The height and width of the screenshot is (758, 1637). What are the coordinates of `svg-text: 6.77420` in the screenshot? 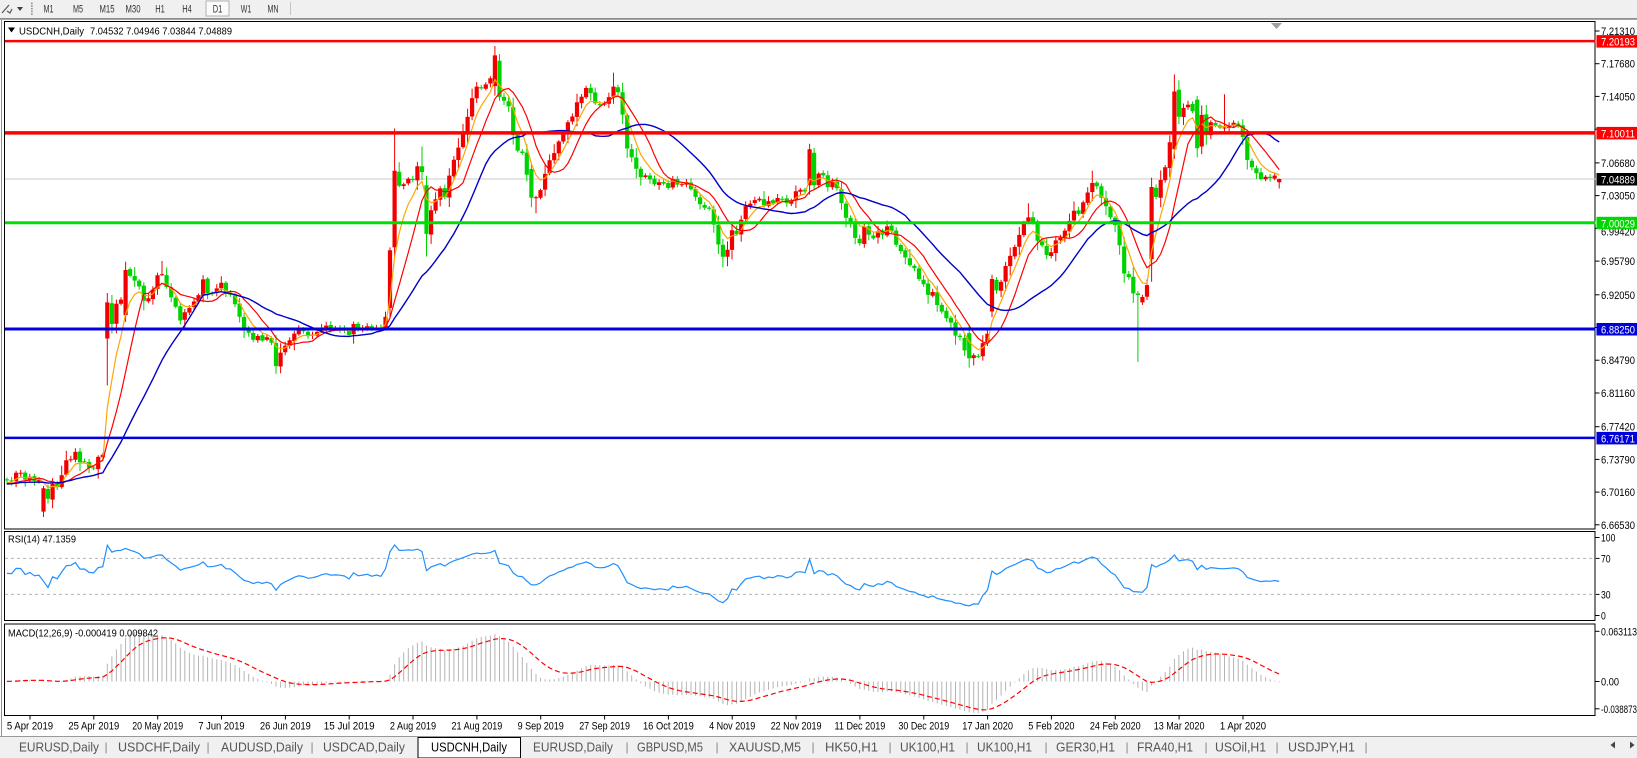 It's located at (1618, 428).